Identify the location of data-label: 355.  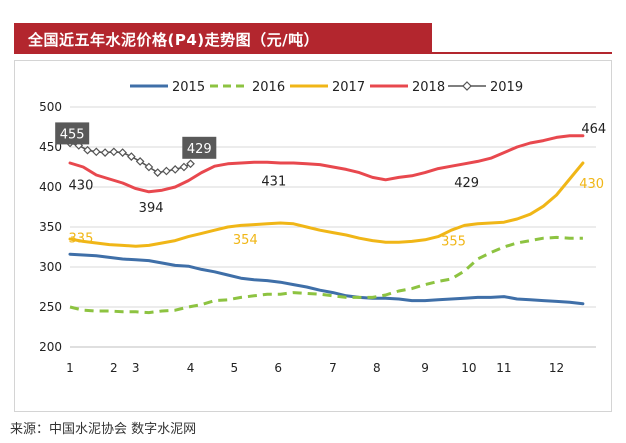
(453, 242).